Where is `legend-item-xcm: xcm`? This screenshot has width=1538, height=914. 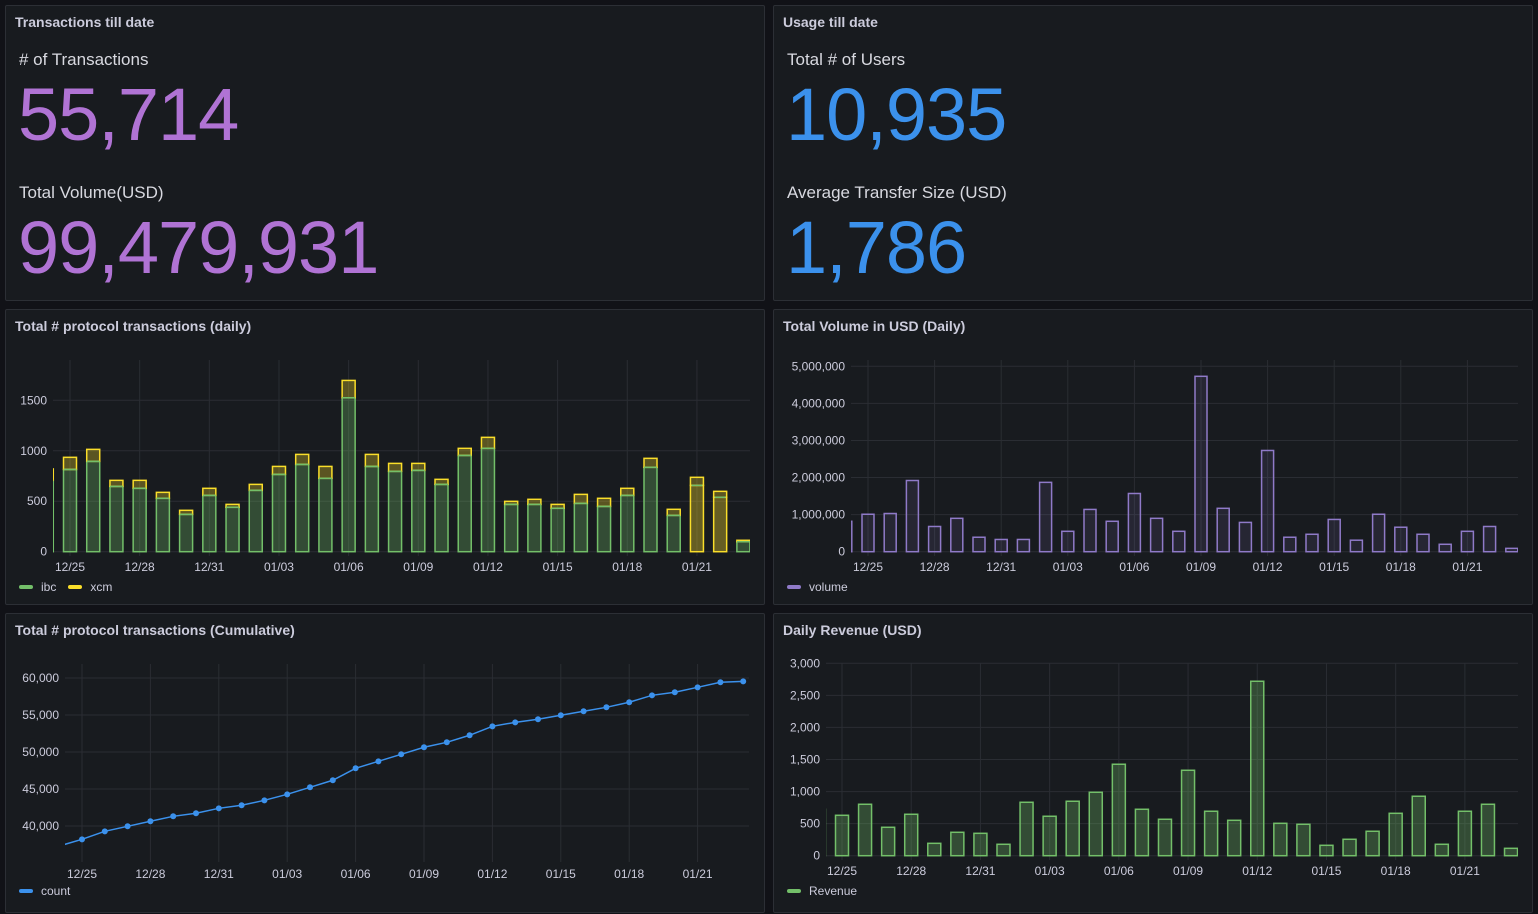
legend-item-xcm: xcm is located at coordinates (90, 587).